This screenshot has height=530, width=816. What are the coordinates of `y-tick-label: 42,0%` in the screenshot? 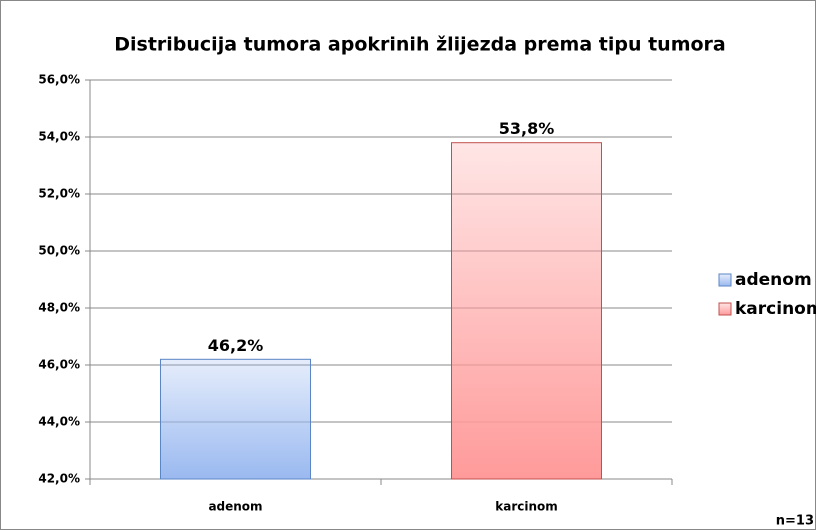 It's located at (59, 479).